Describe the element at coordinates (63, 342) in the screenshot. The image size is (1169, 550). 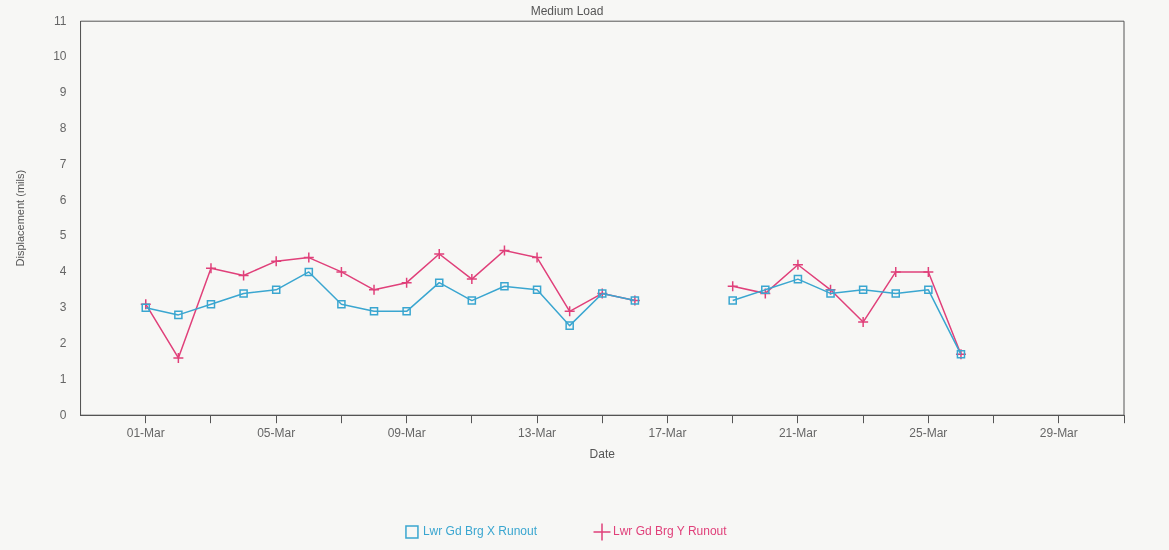
I see `y-tick-label: 2` at that location.